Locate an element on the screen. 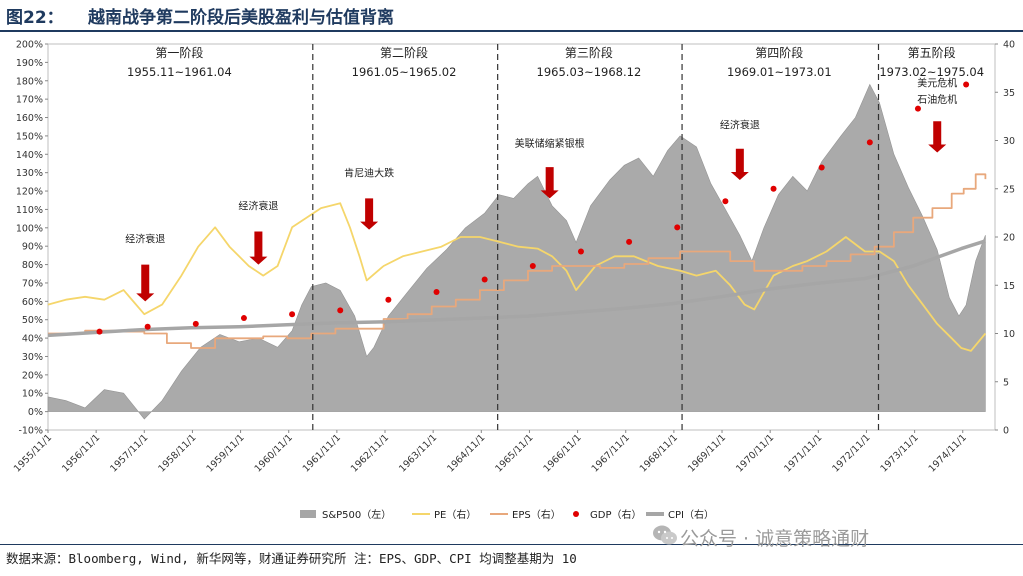  x-axis-tick-label: 1955/11/1 is located at coordinates (33, 453).